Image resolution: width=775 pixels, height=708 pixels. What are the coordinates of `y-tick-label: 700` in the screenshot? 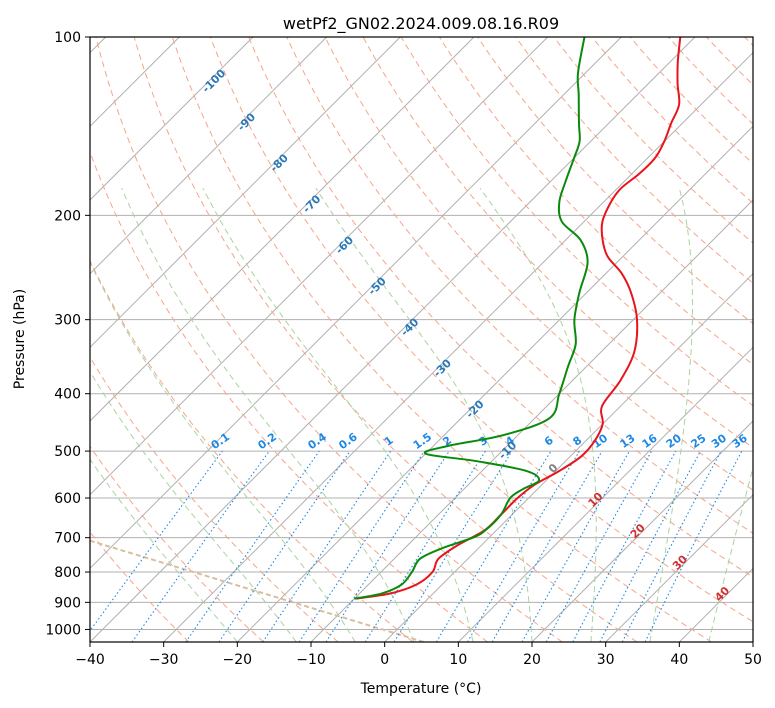 It's located at (67, 539).